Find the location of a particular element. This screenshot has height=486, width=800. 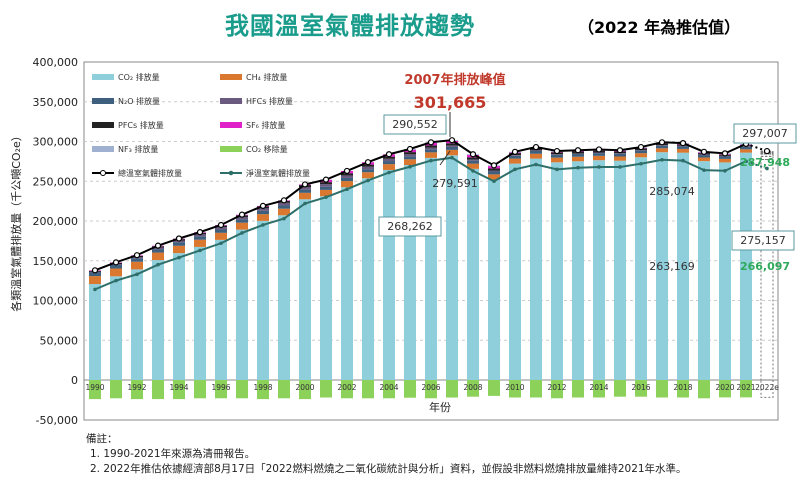

note-1: 1. 1990-2021年來源為清冊報告。 is located at coordinates (173, 454).